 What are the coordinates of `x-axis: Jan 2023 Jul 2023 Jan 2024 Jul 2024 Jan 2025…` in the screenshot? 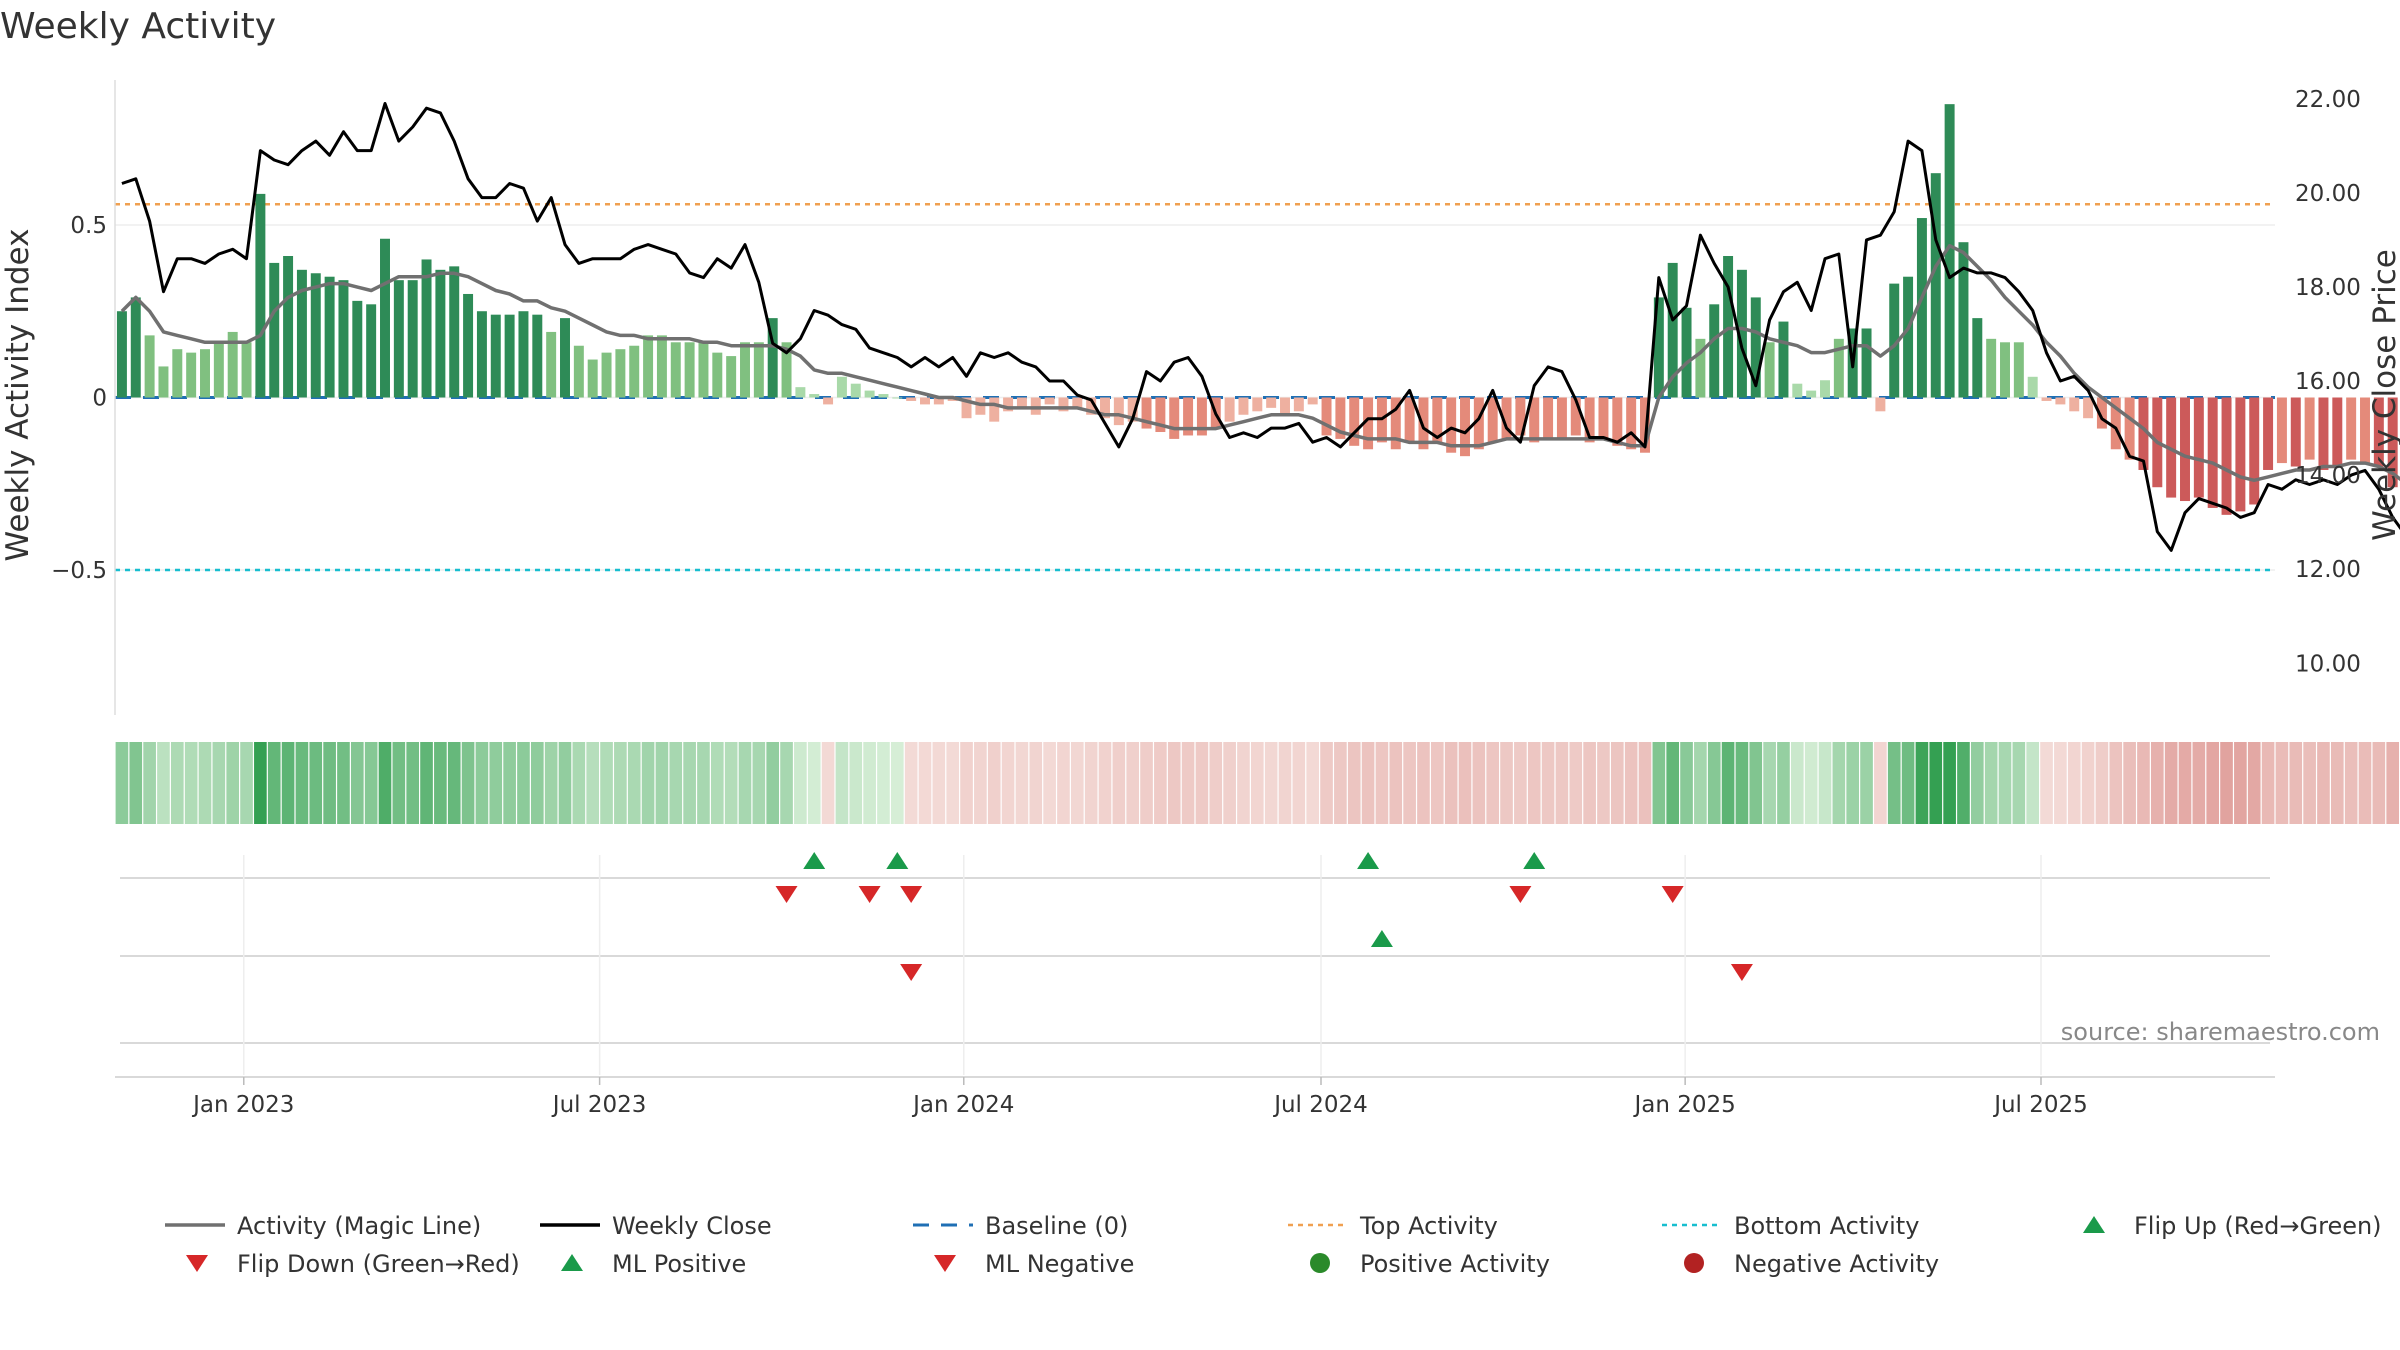 It's located at (1139, 1097).